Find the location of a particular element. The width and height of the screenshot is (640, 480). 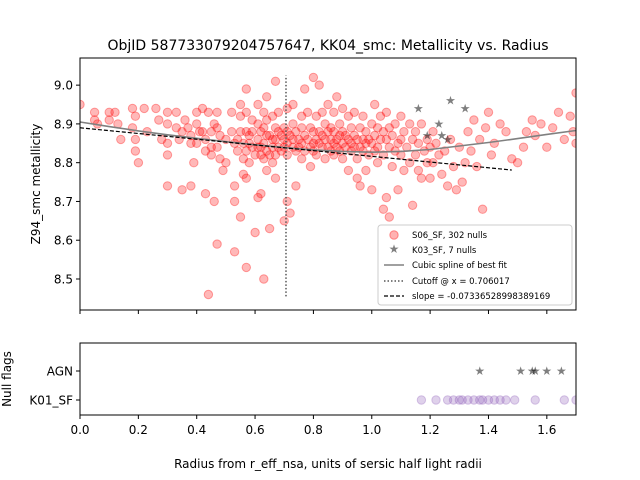

agn-point: ★ is located at coordinates (546, 371).